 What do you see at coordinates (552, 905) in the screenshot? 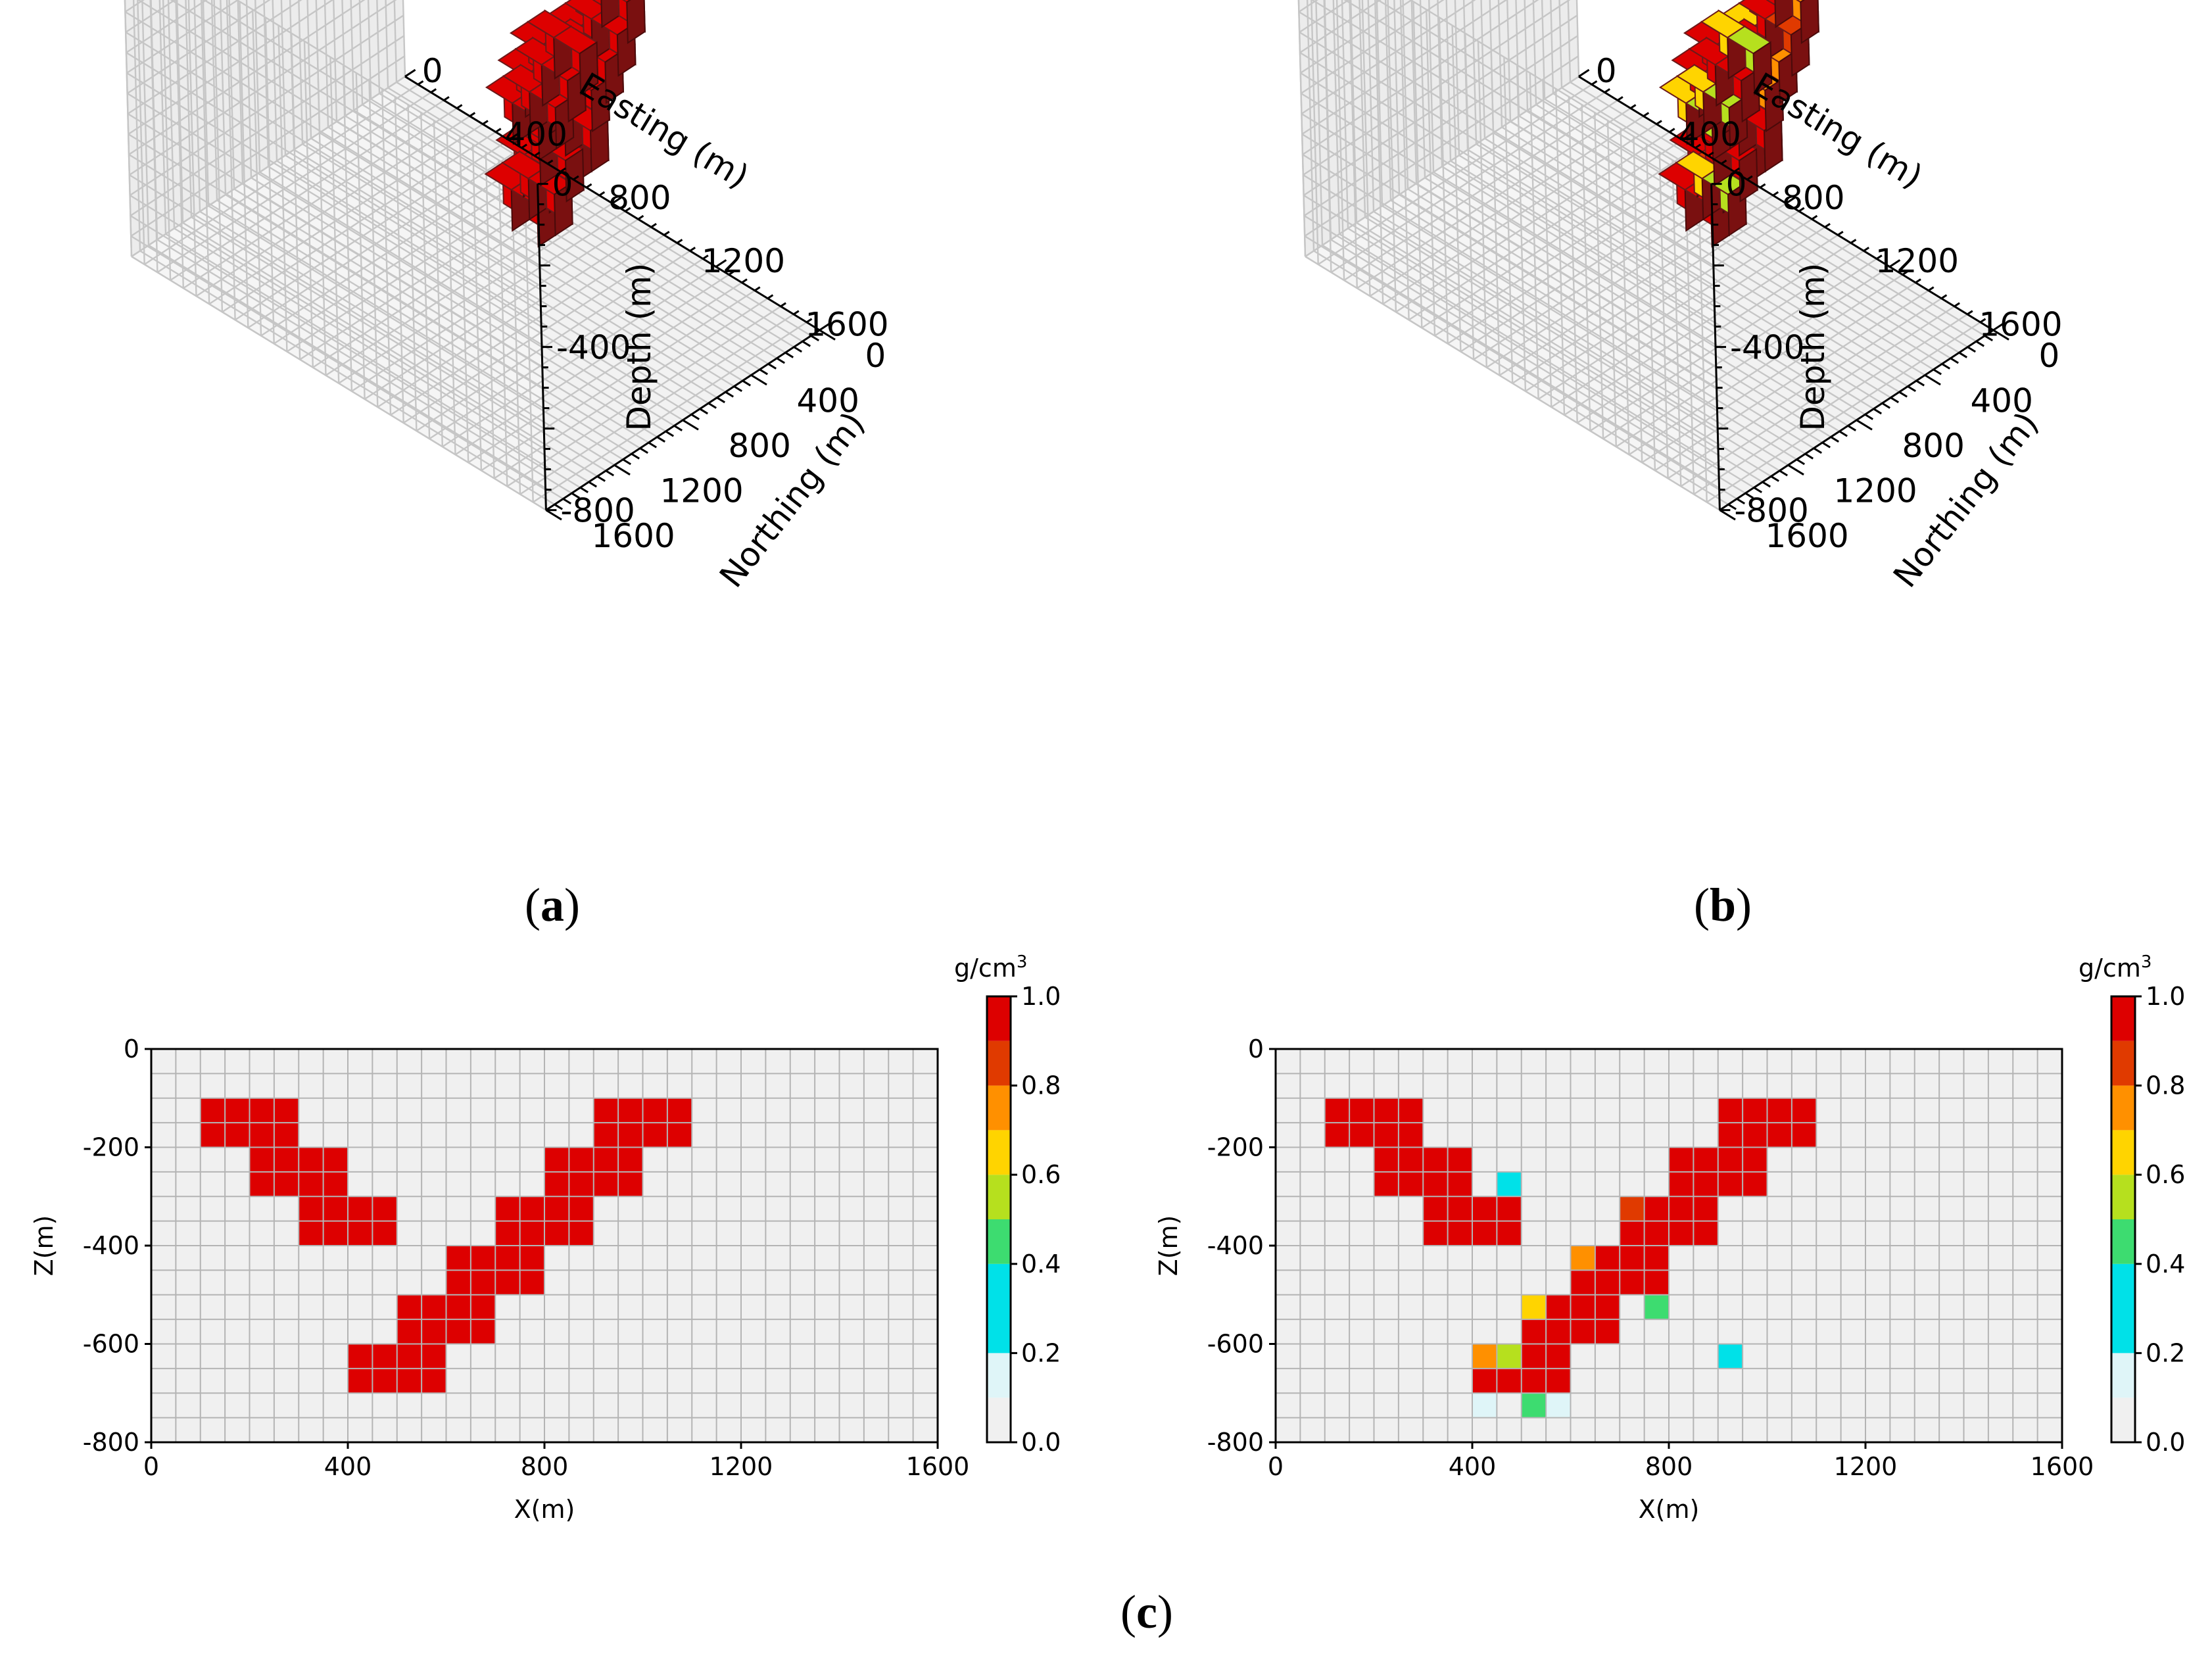
I see `caption-a: (a)` at bounding box center [552, 905].